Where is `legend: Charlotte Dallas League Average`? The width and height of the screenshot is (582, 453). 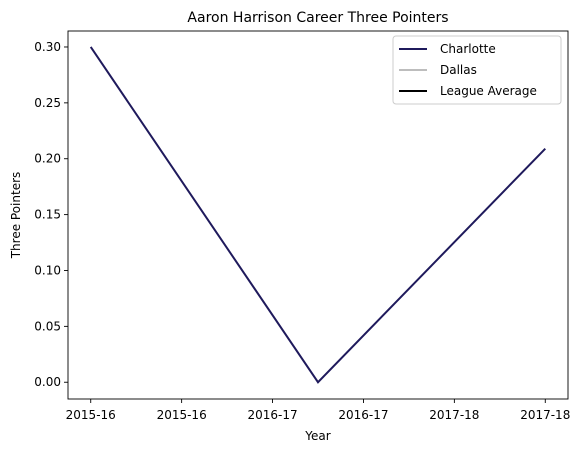
legend: Charlotte Dallas League Average is located at coordinates (477, 70).